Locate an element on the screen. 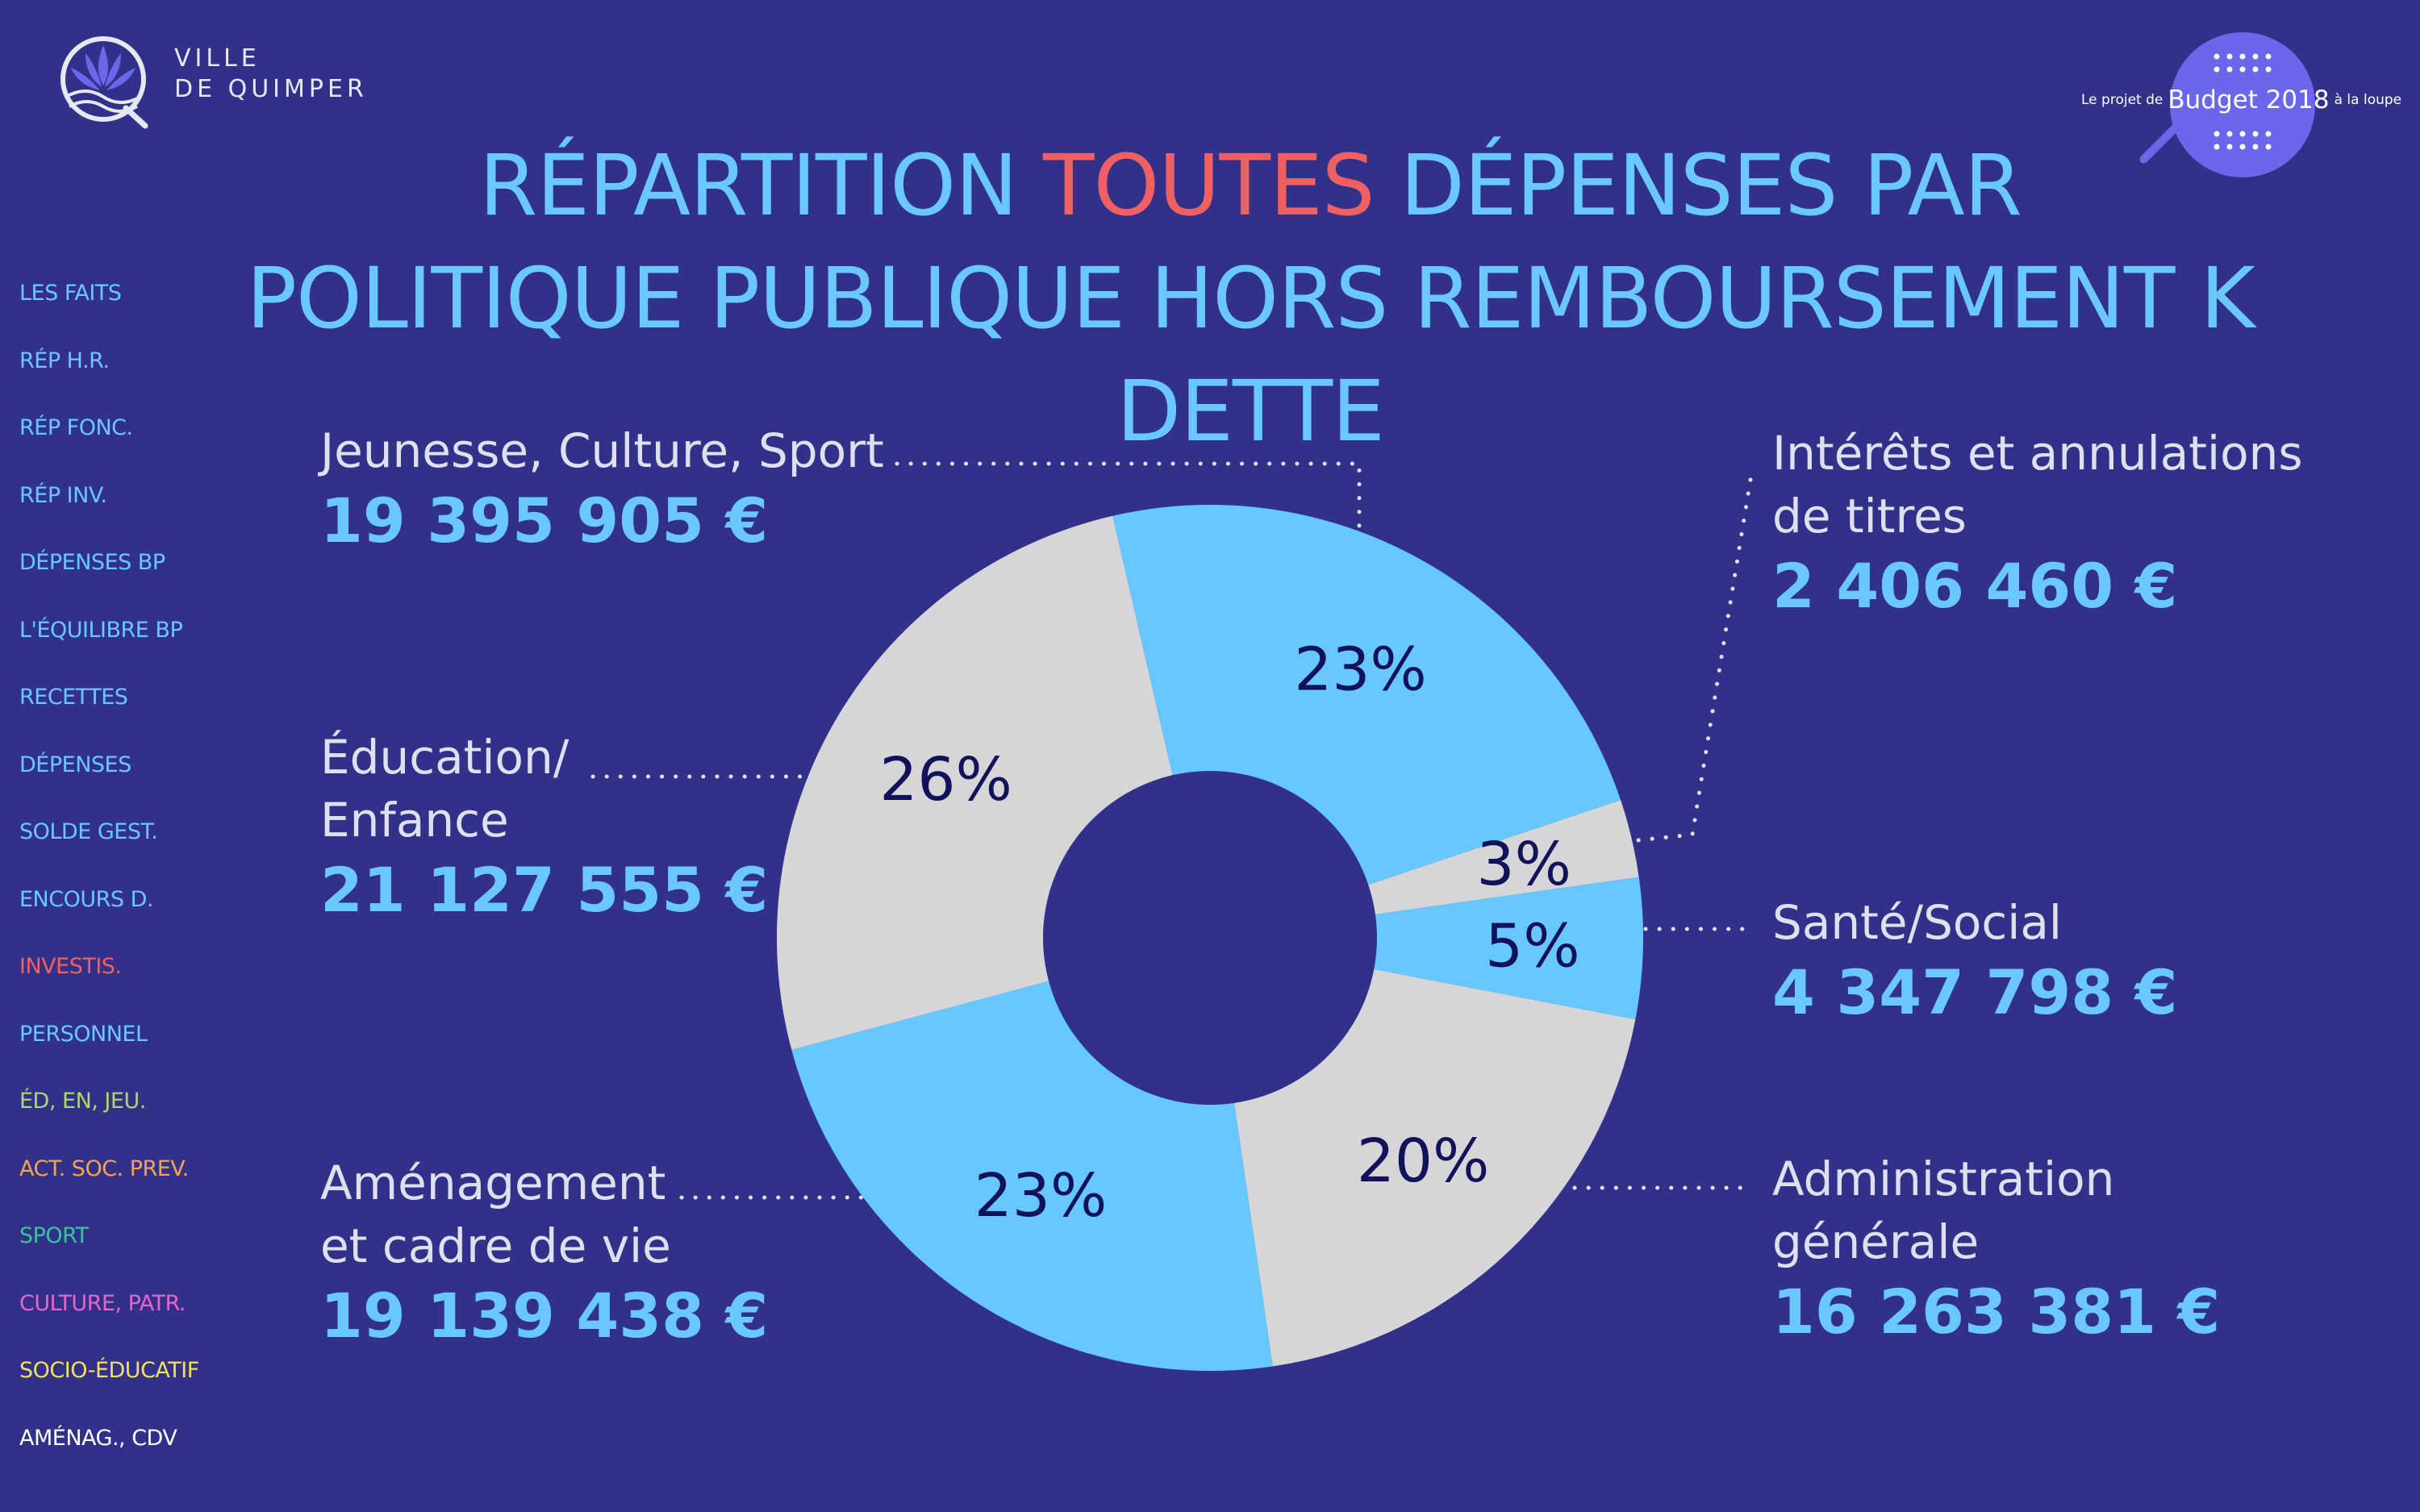 The image size is (2420, 1512). label-name: Santé/Social is located at coordinates (1918, 922).